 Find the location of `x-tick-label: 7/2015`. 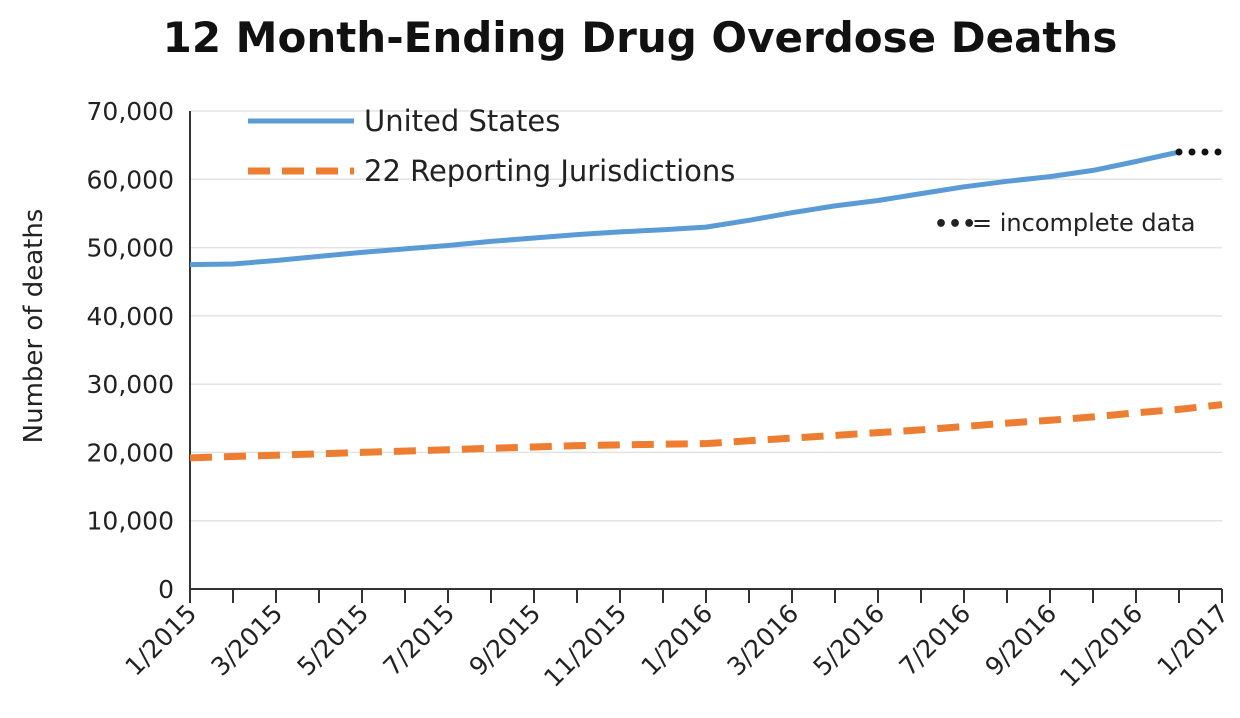

x-tick-label: 7/2015 is located at coordinates (419, 640).